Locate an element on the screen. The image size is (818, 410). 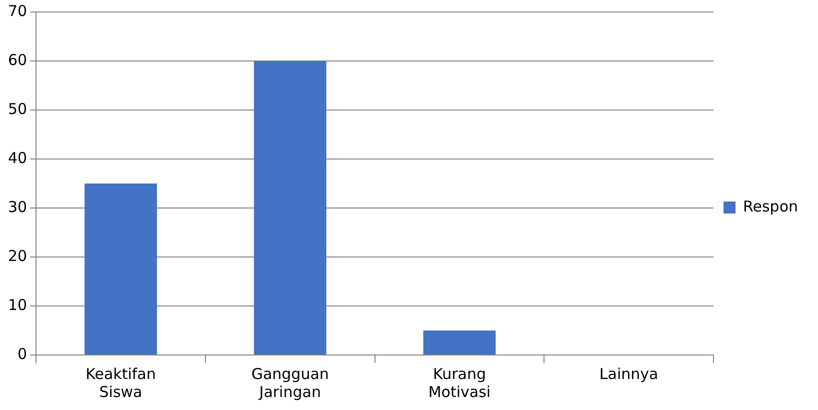
y-tick-label: 20 is located at coordinates (18, 255).